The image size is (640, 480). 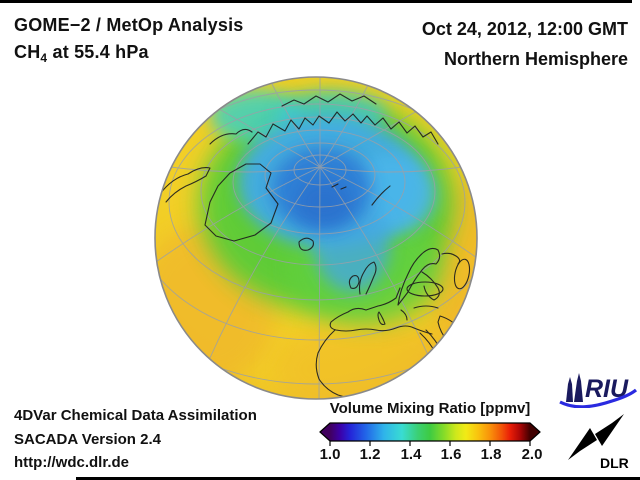 What do you see at coordinates (596, 437) in the screenshot?
I see `dlr-mark-icon` at bounding box center [596, 437].